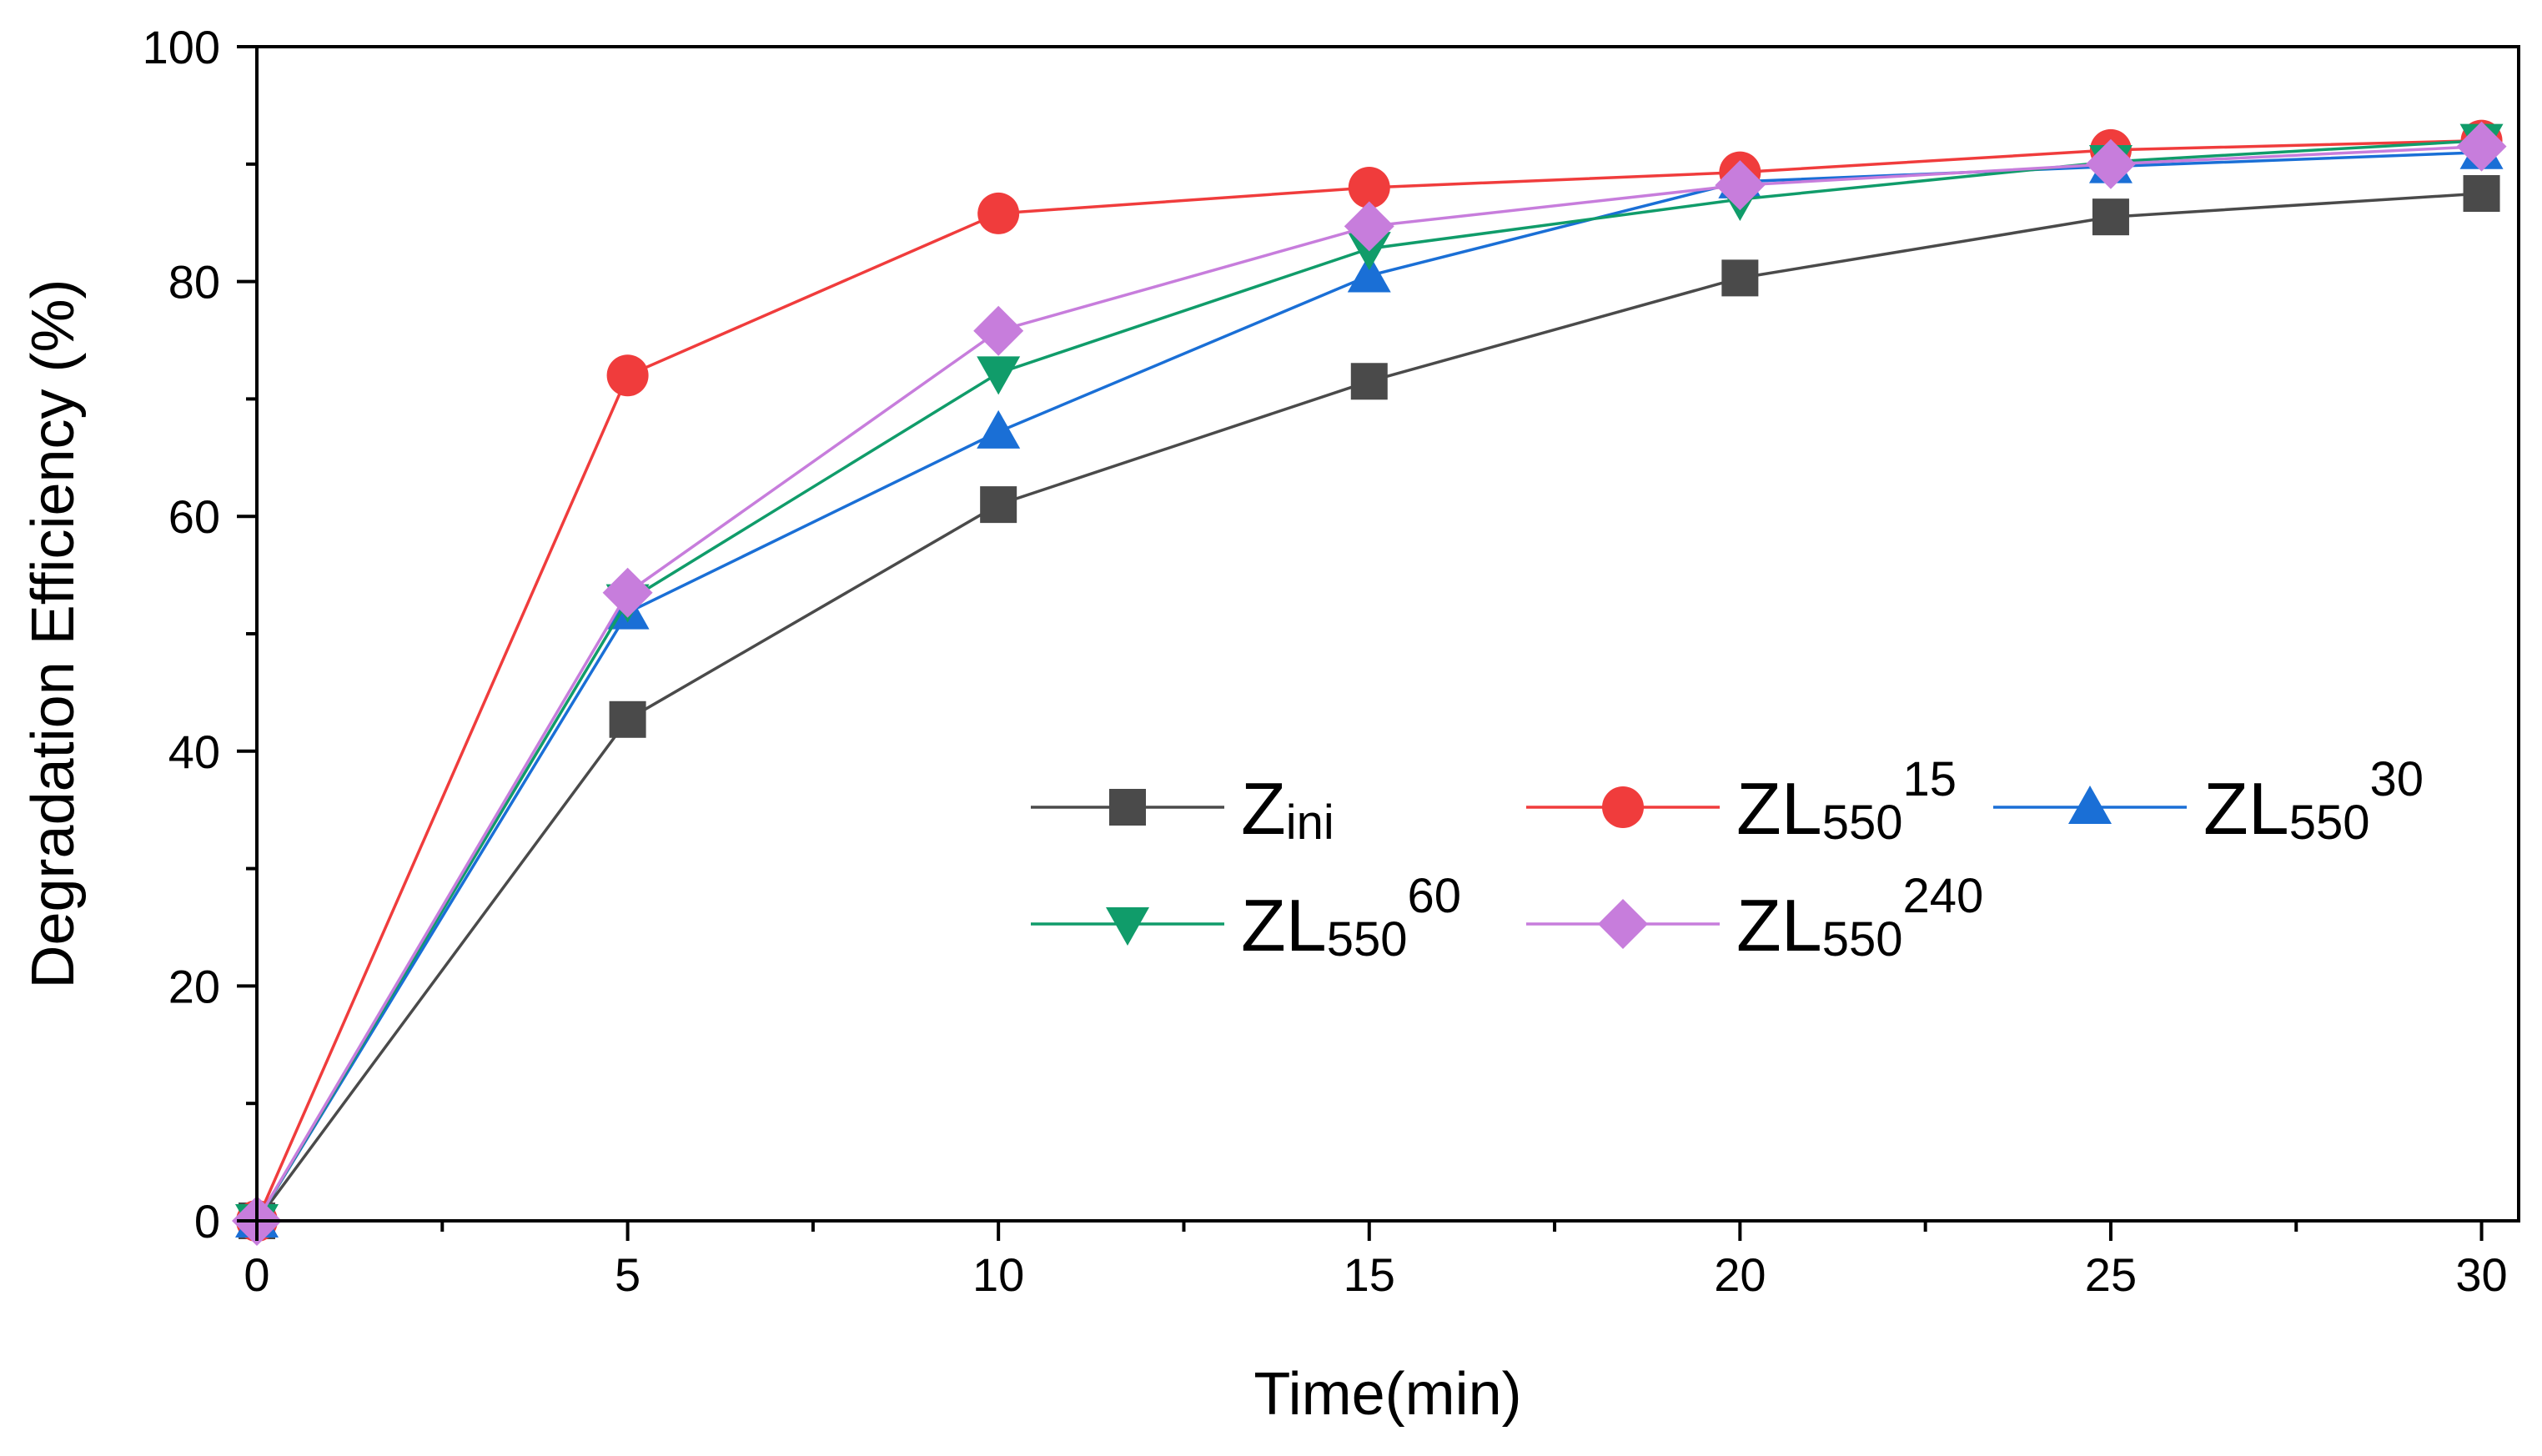 Image resolution: width=2542 pixels, height=1456 pixels. What do you see at coordinates (1369, 1274) in the screenshot?
I see `x-tick-label: 15` at bounding box center [1369, 1274].